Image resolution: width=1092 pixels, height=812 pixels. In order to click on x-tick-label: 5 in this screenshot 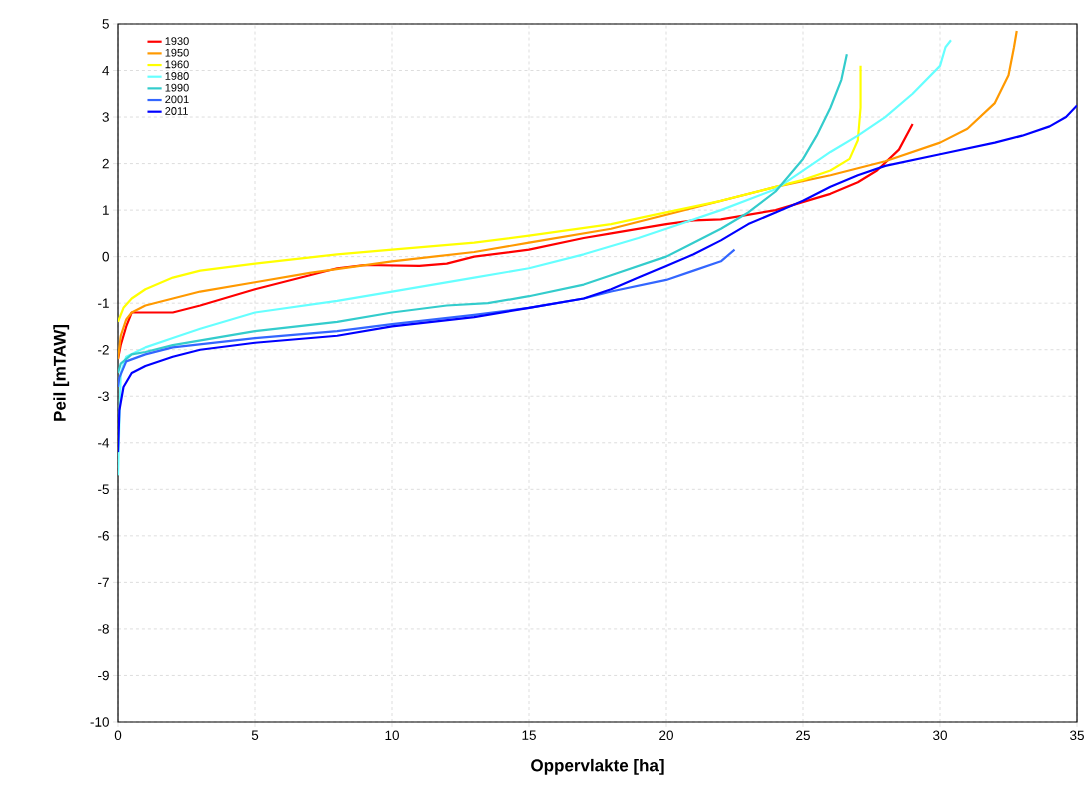, I will do `click(255, 735)`.